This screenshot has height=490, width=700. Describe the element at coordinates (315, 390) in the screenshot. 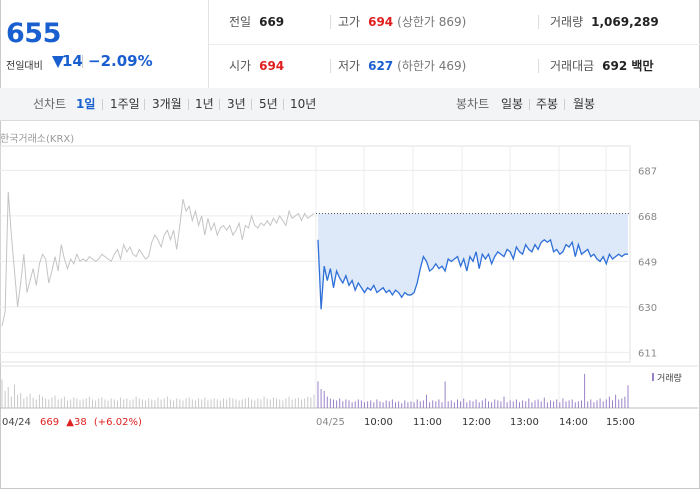

I see `volume-bars` at that location.